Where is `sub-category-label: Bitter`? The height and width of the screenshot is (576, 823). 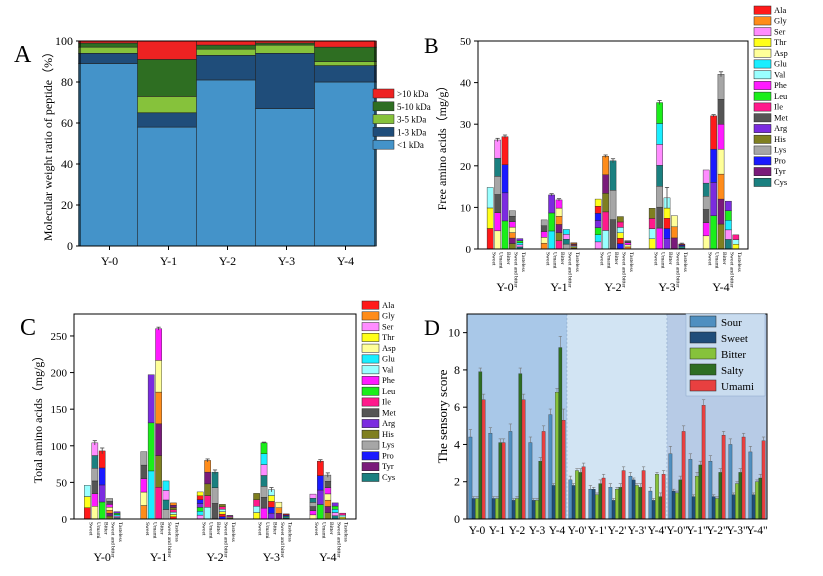
sub-category-label: Bitter is located at coordinates (218, 528).